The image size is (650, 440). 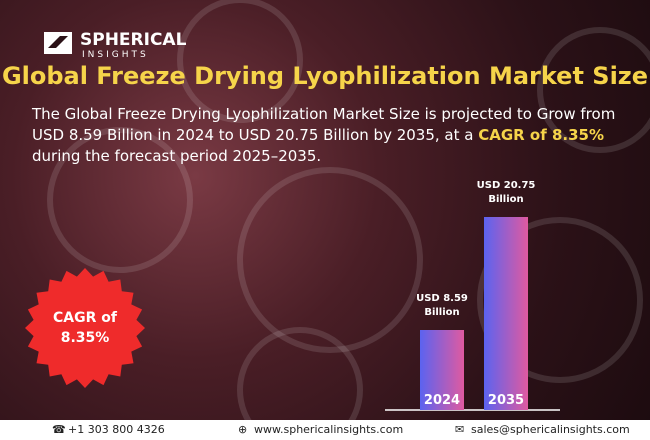 What do you see at coordinates (329, 429) in the screenshot?
I see `website: www.sphericalinsights.com` at bounding box center [329, 429].